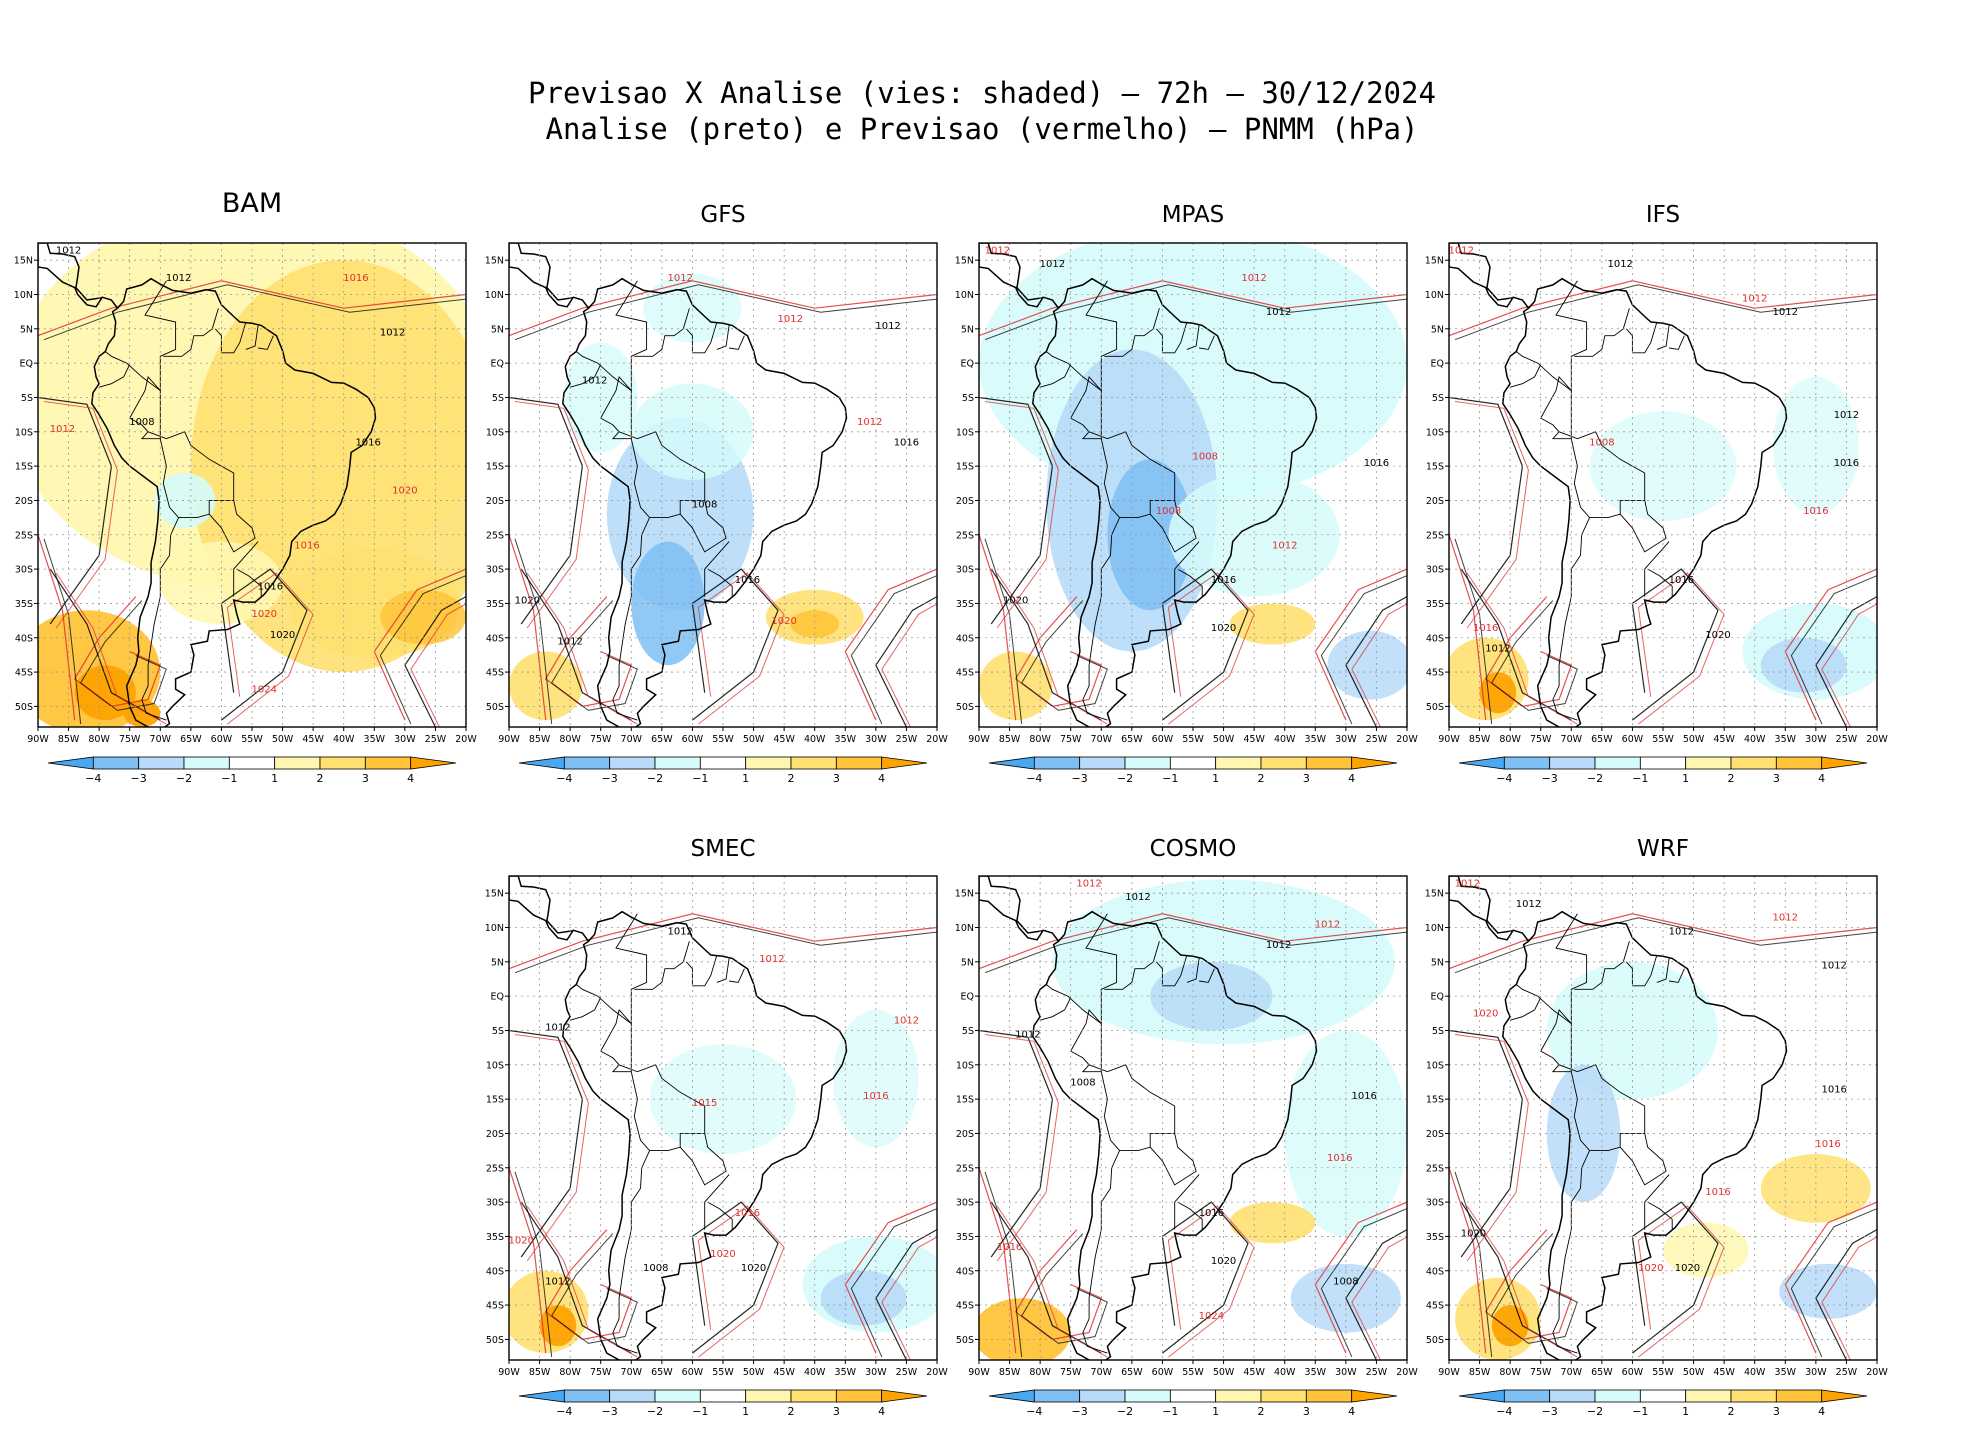  What do you see at coordinates (791, 1411) in the screenshot?
I see `colorbar-tick-label: 2` at bounding box center [791, 1411].